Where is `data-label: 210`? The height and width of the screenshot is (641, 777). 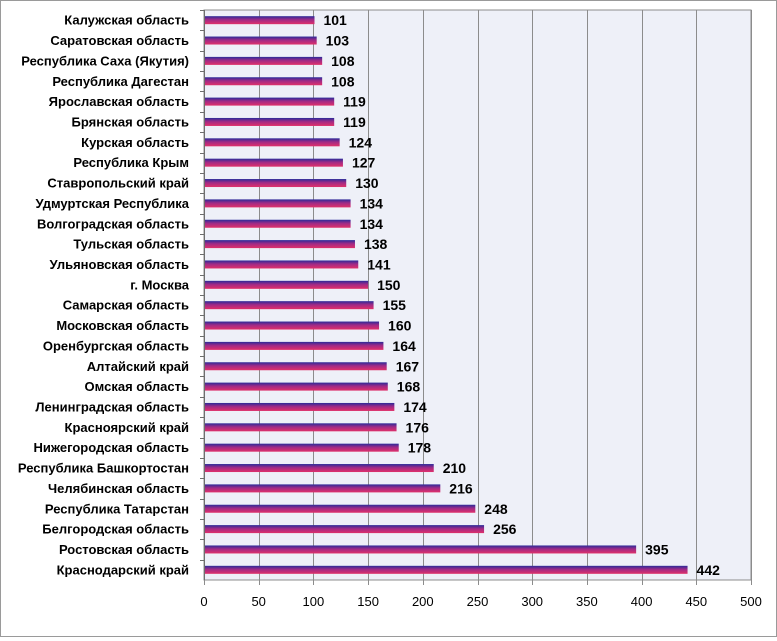
data-label: 210 is located at coordinates (455, 468).